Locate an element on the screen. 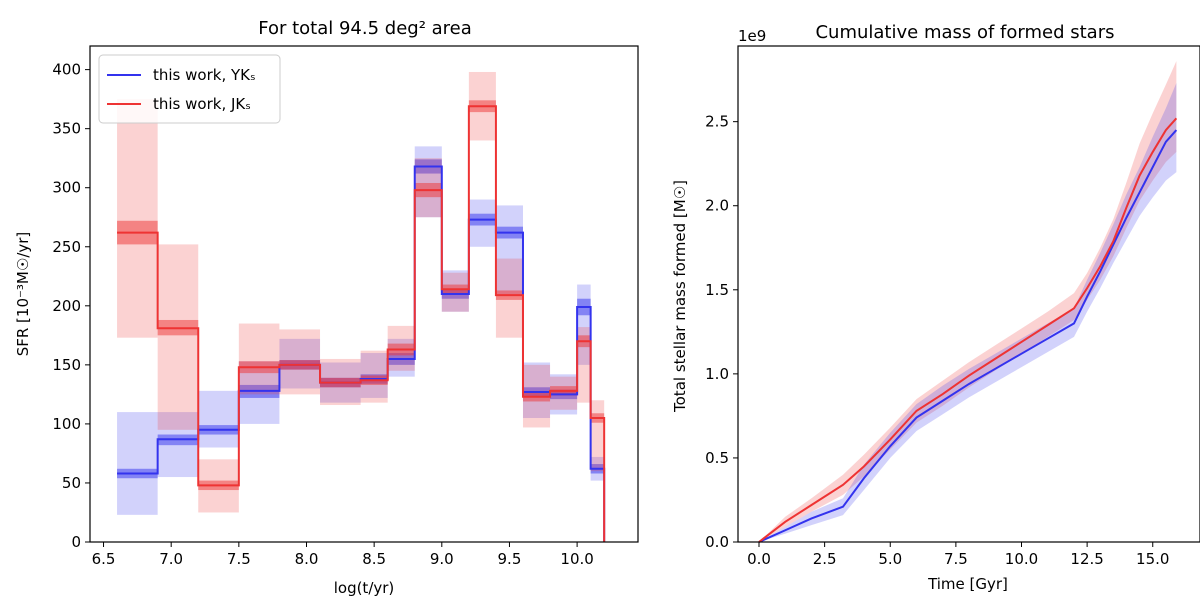 This screenshot has width=1200, height=608. cumulative-x-tick-label: 15.0 is located at coordinates (1152, 559).